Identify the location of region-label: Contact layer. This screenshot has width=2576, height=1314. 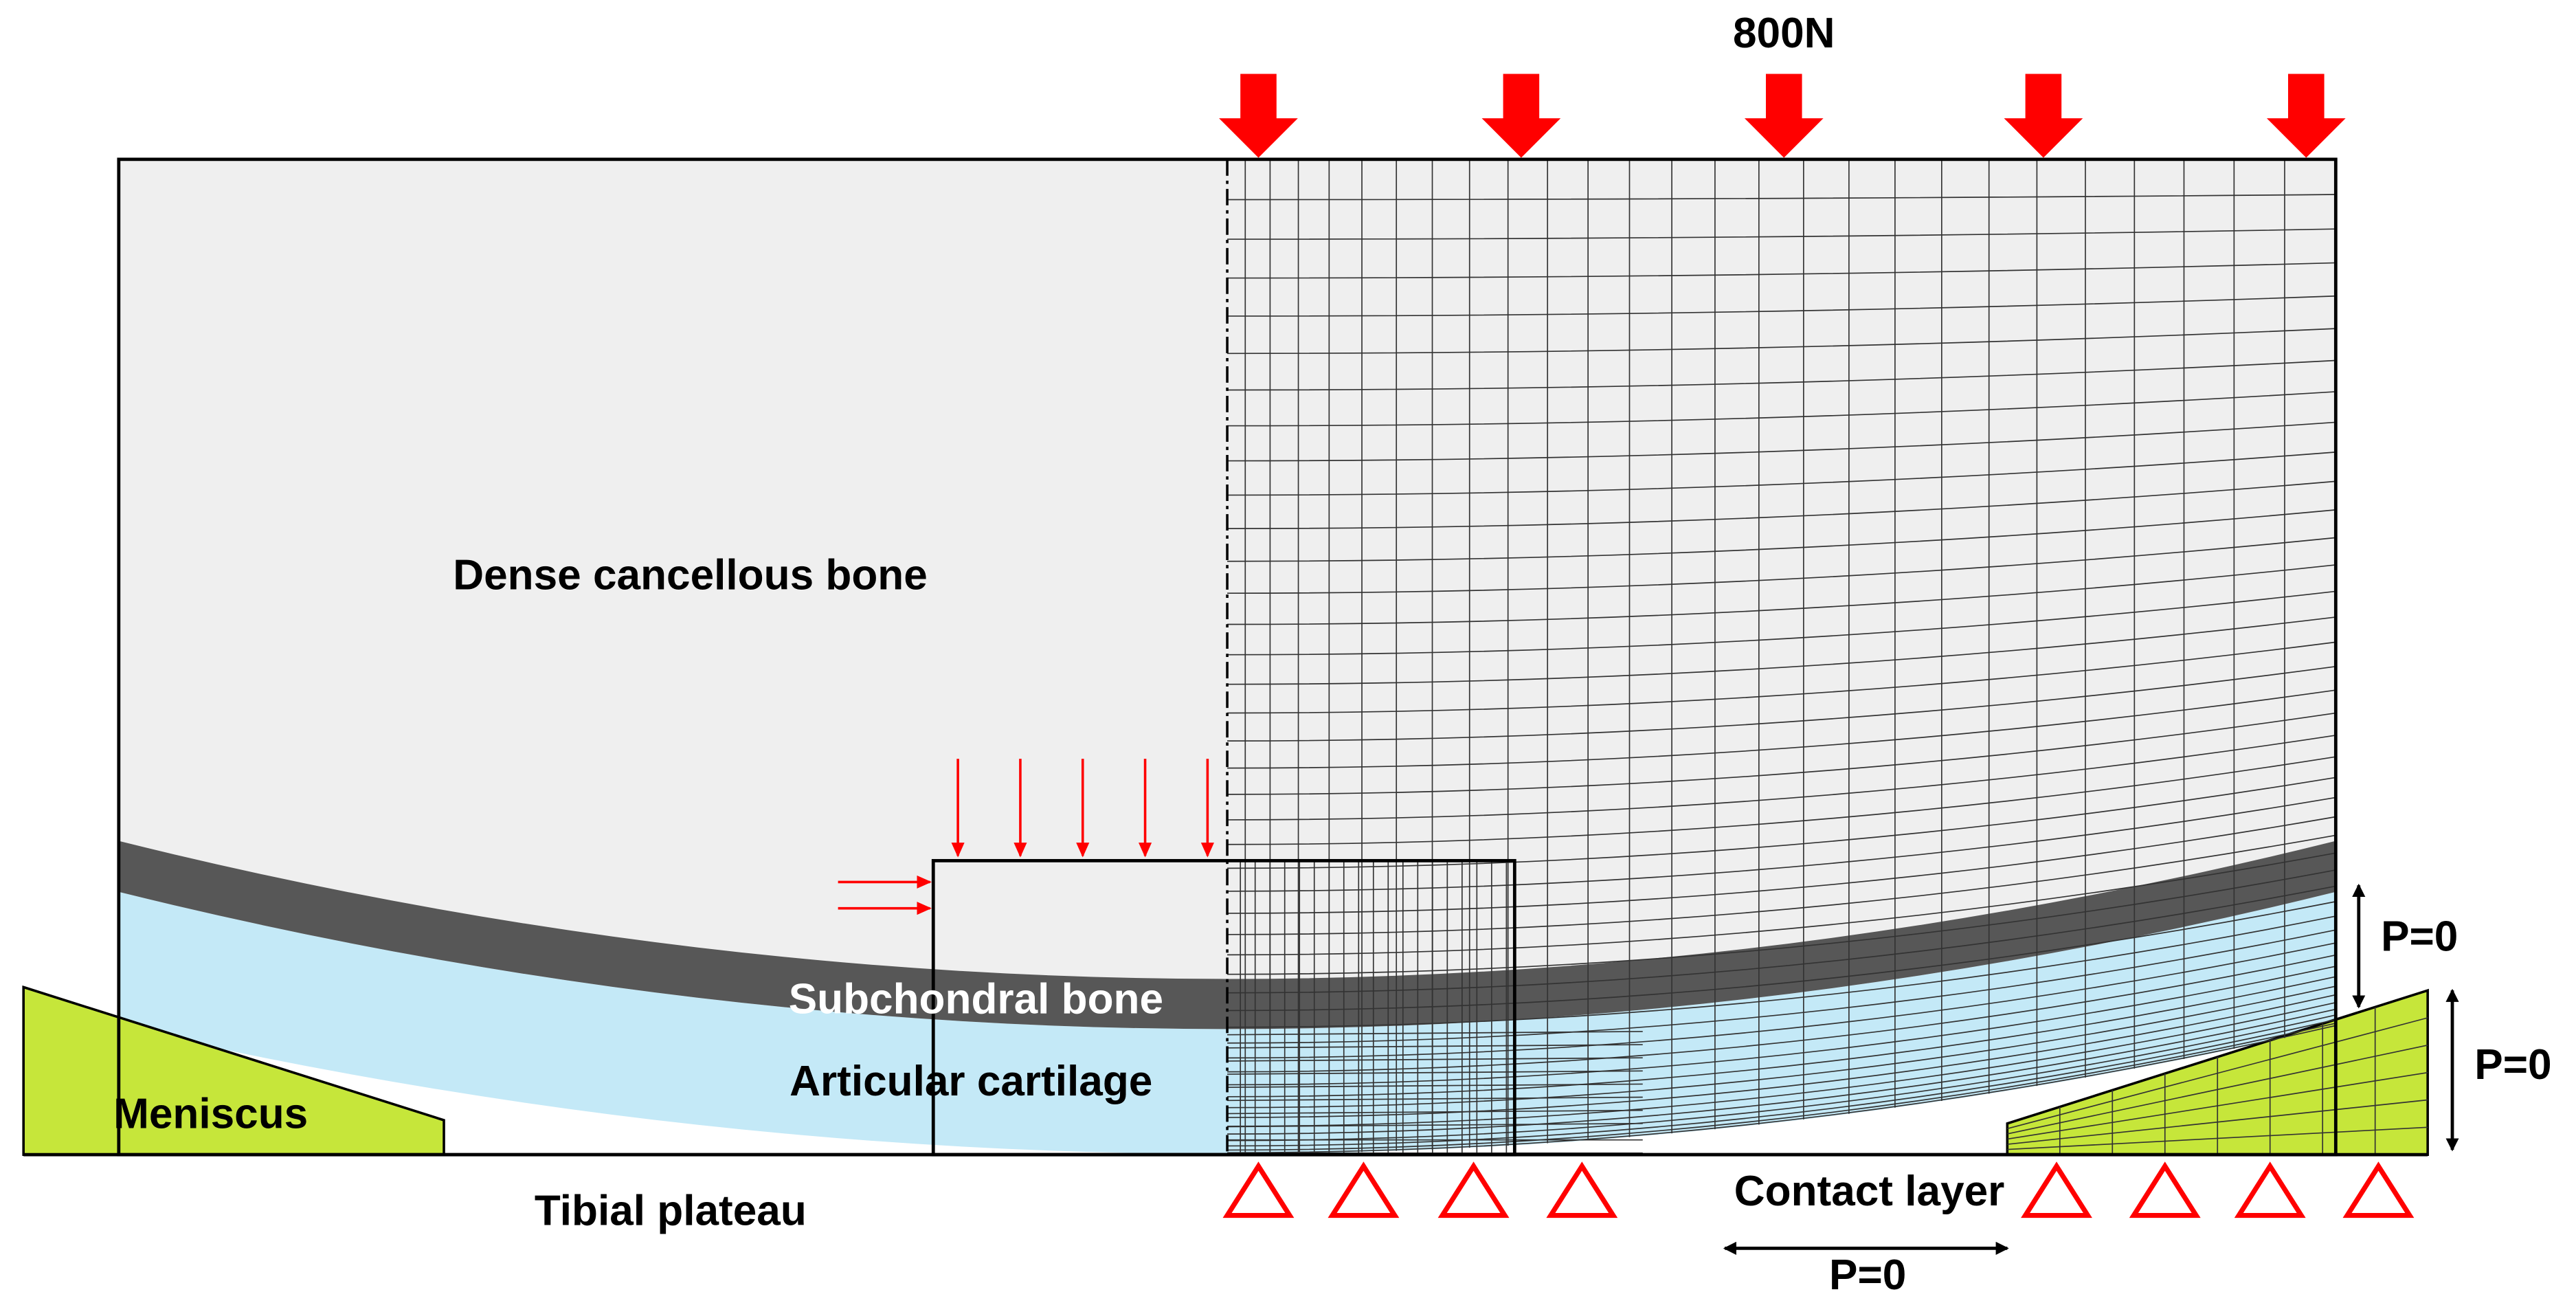
(1869, 1191).